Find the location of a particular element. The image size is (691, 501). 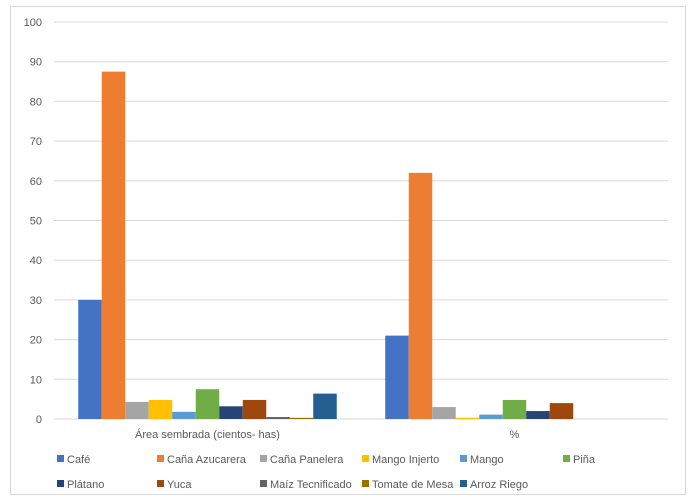

y-tick-label: 20 is located at coordinates (36, 341).